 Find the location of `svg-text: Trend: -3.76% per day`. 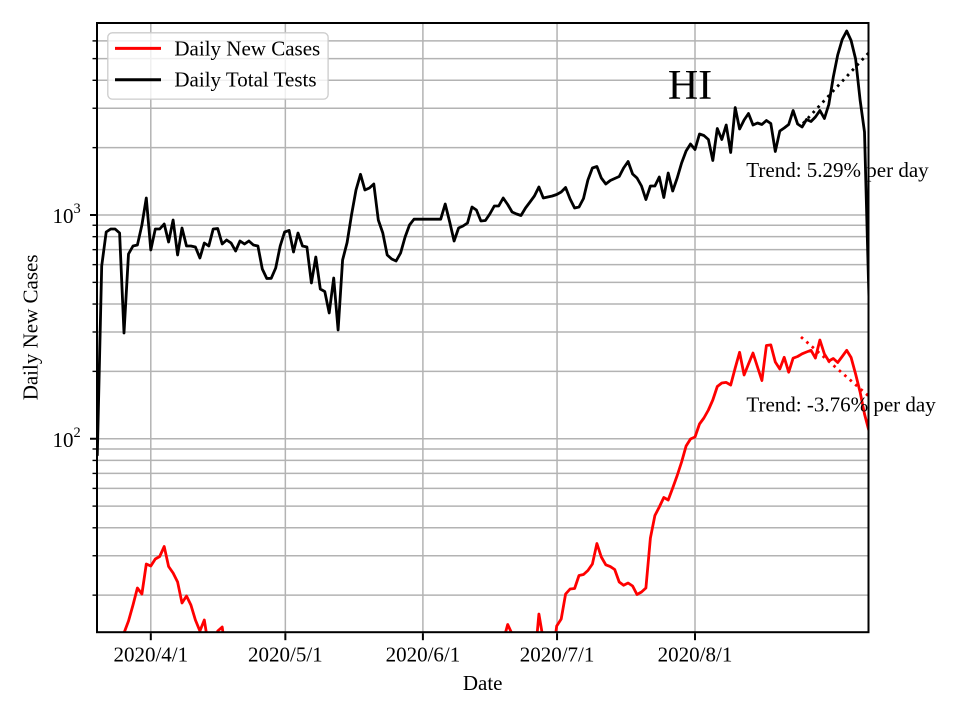

svg-text: Trend: -3.76% per day is located at coordinates (841, 404).